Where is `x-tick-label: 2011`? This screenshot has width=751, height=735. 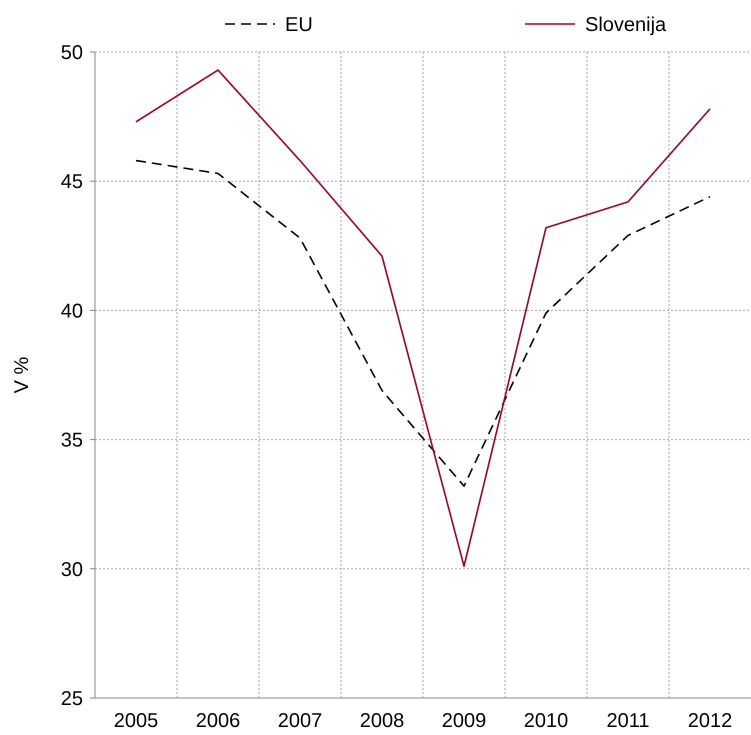
x-tick-label: 2011 is located at coordinates (628, 721).